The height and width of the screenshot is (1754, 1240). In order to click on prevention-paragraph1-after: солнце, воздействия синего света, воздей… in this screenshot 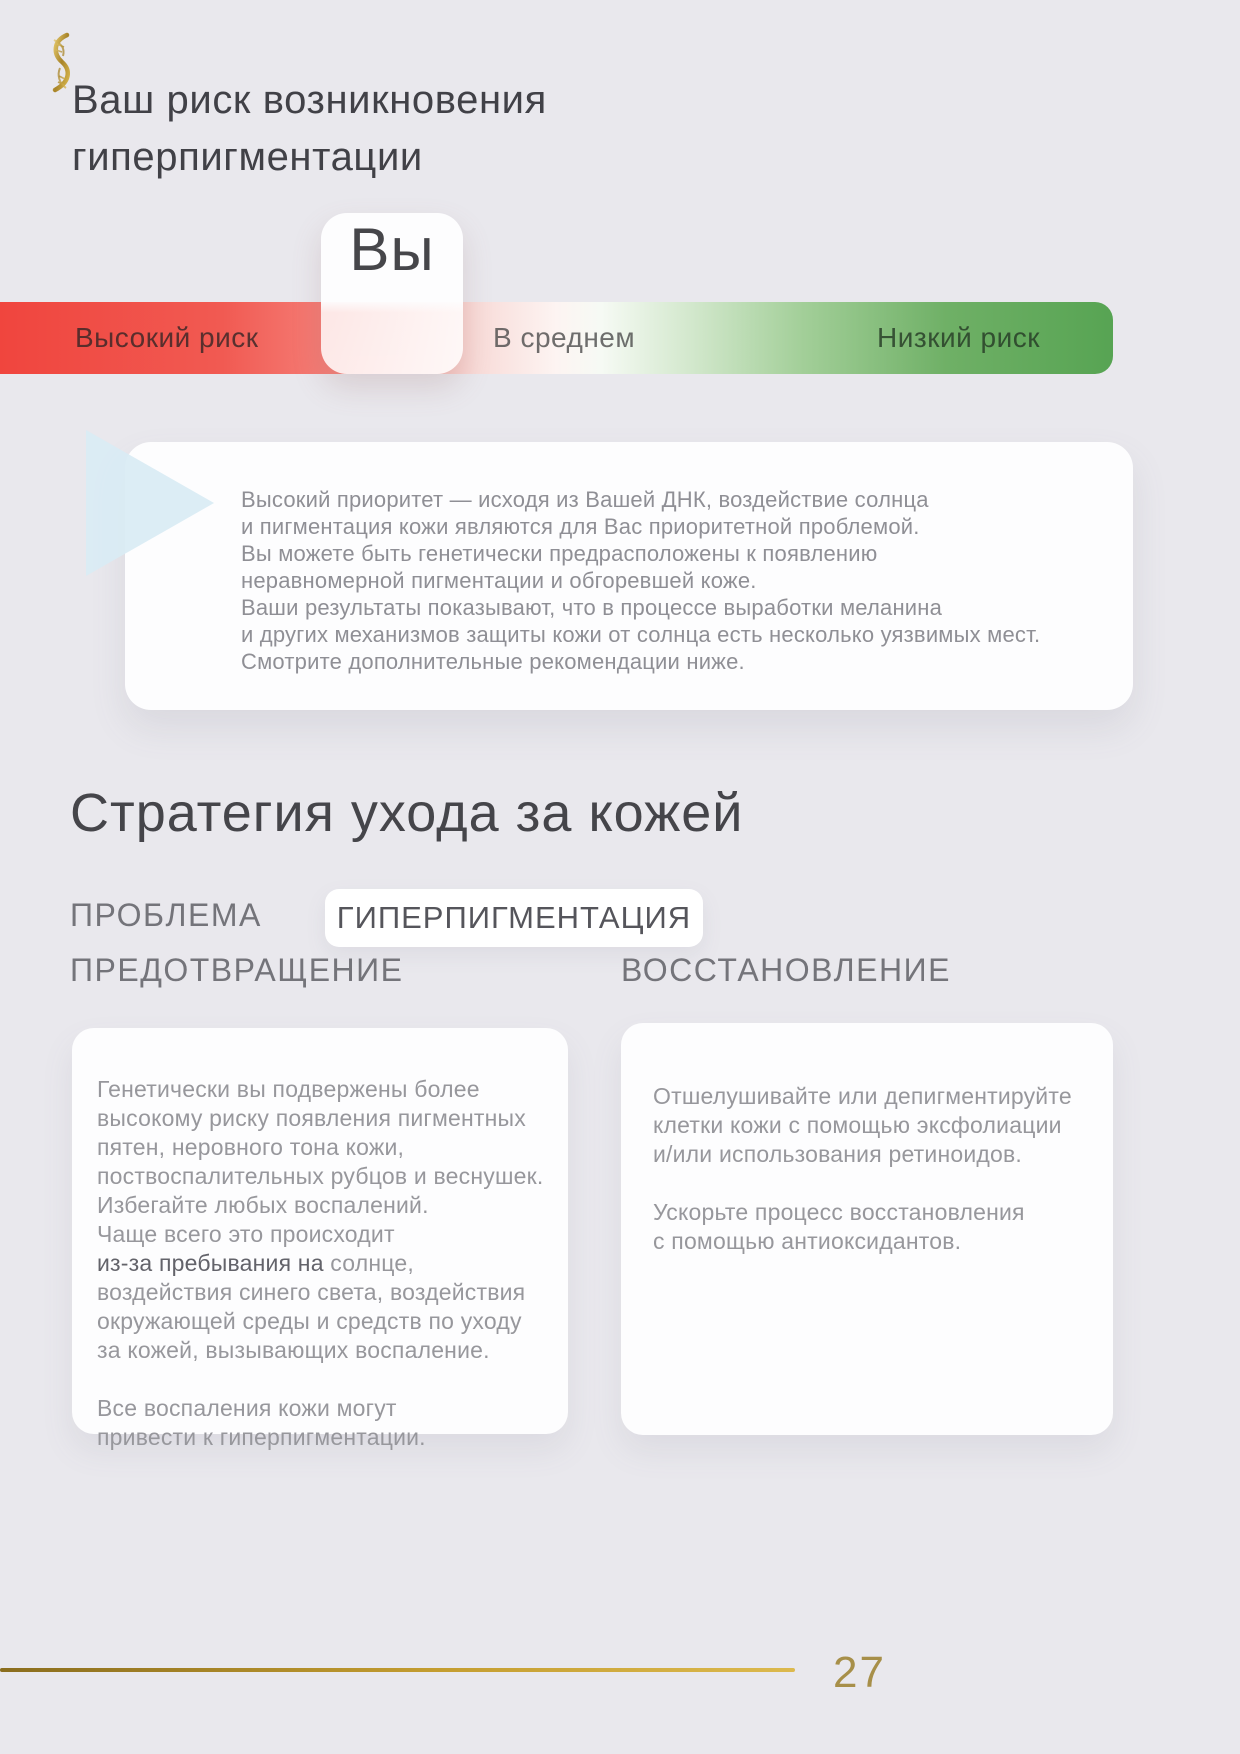, I will do `click(311, 1306)`.